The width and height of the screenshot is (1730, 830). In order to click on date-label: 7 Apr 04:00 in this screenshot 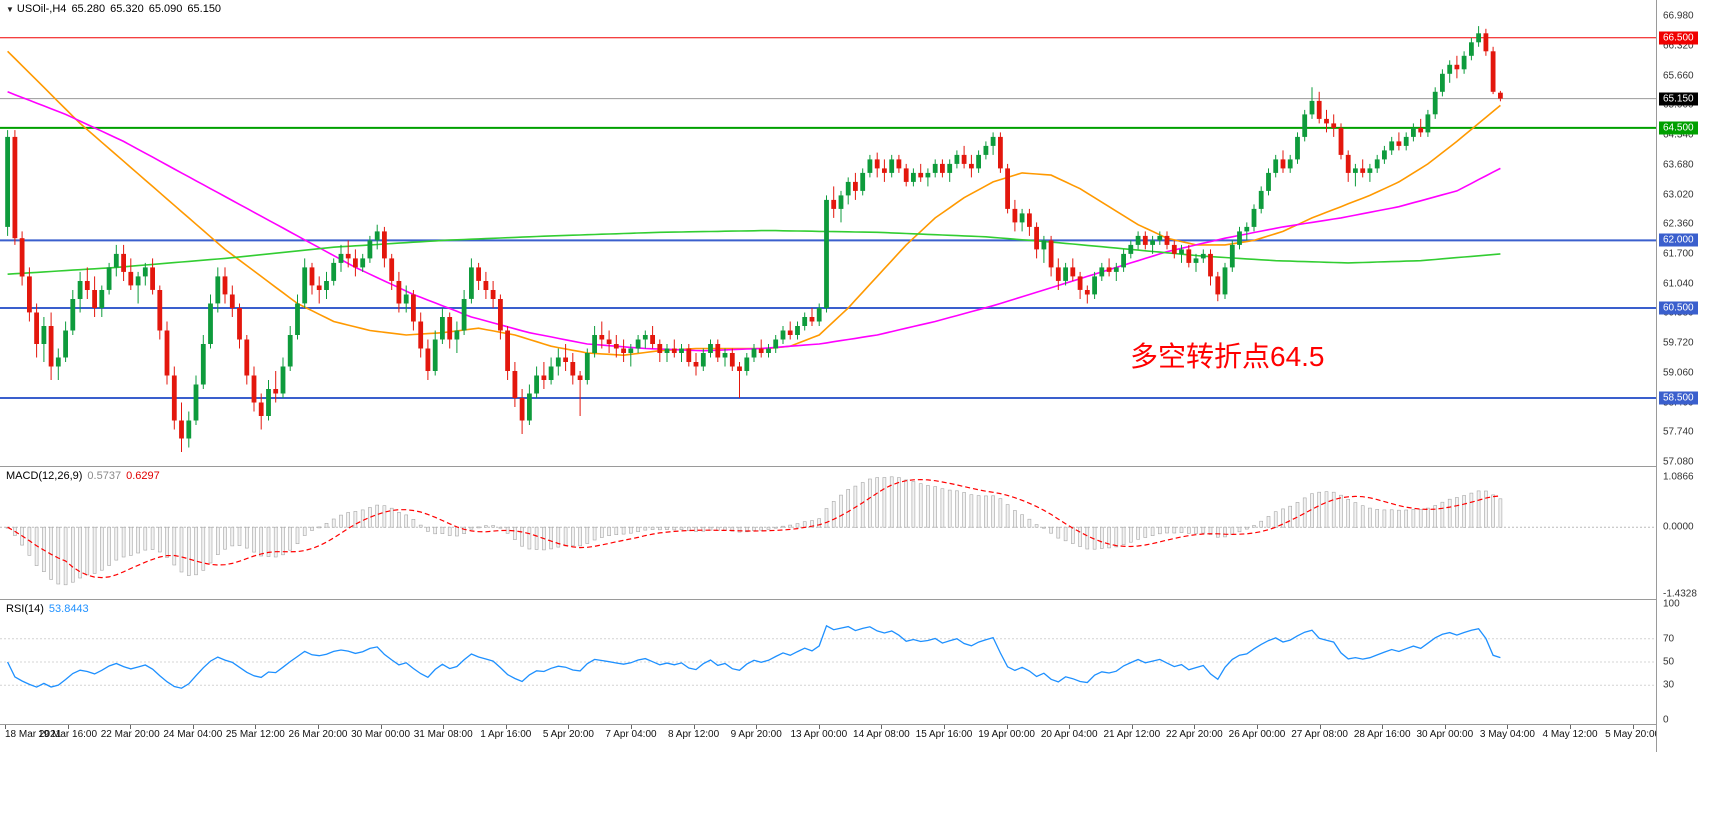, I will do `click(631, 734)`.